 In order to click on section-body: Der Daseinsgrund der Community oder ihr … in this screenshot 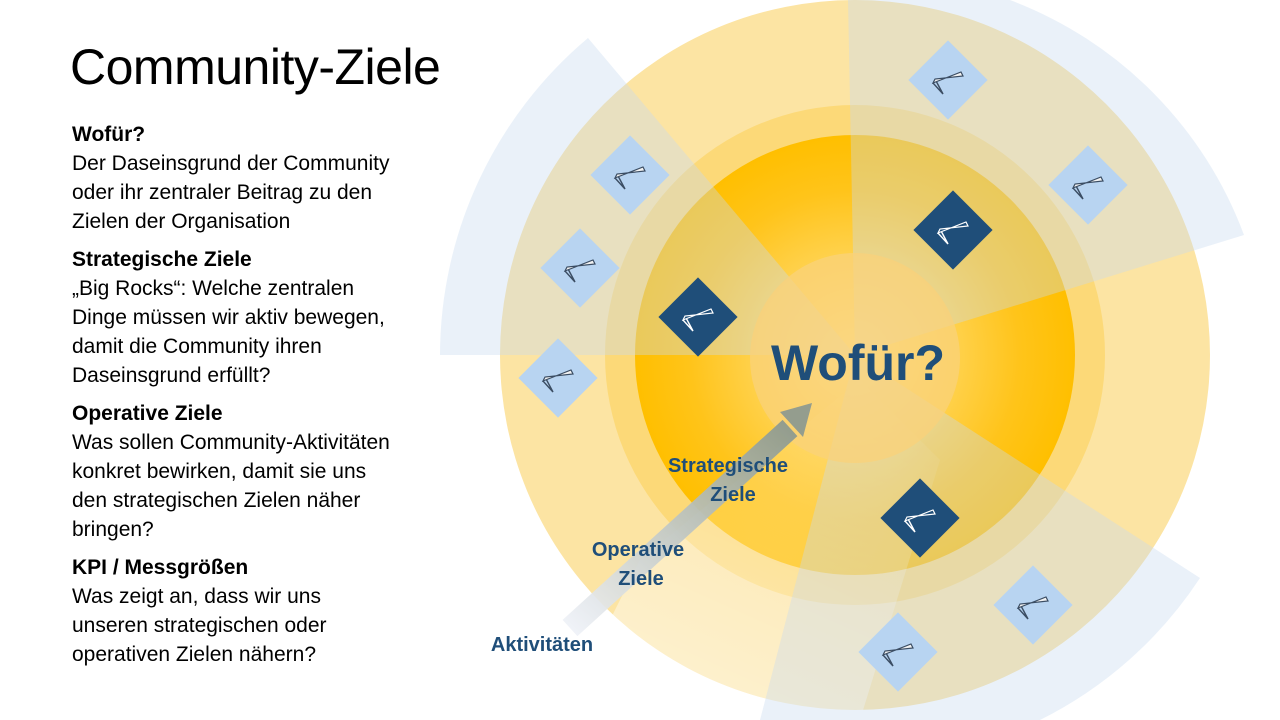, I will do `click(231, 192)`.